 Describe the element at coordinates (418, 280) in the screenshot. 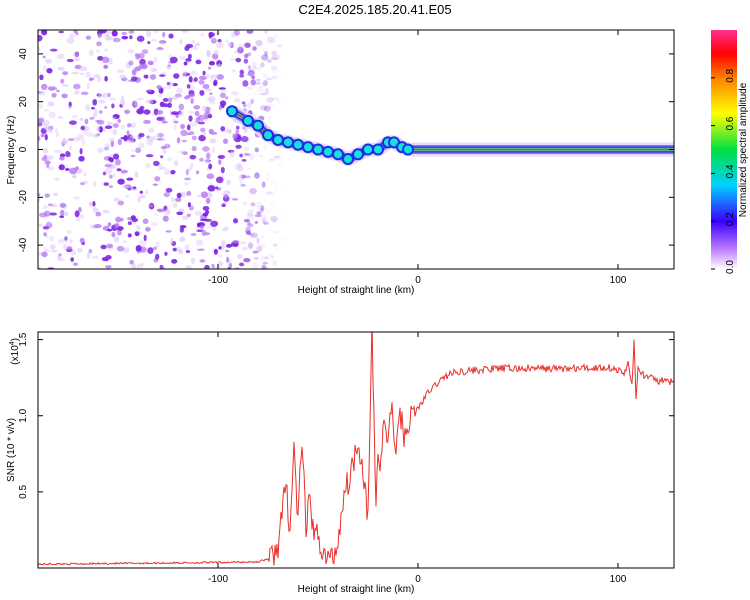

I see `x-tick-label: 0` at that location.